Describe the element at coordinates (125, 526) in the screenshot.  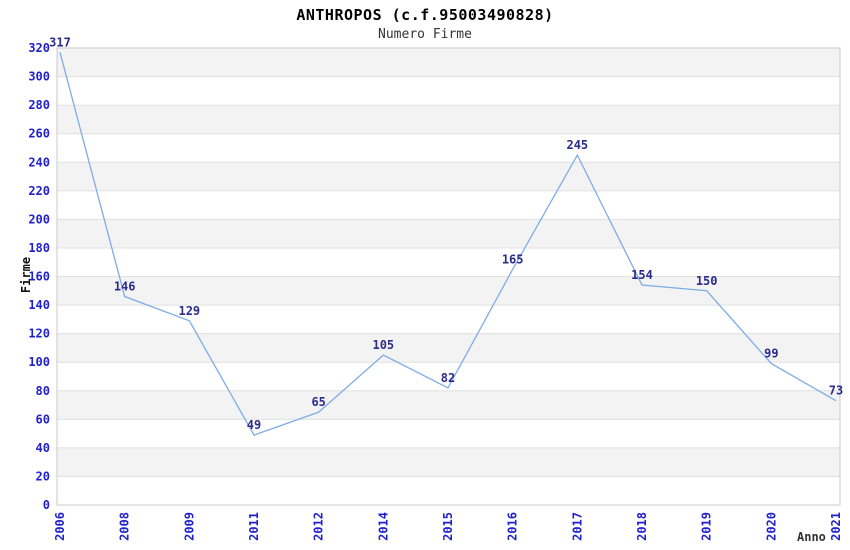
I see `x-tick-label: 2008` at that location.